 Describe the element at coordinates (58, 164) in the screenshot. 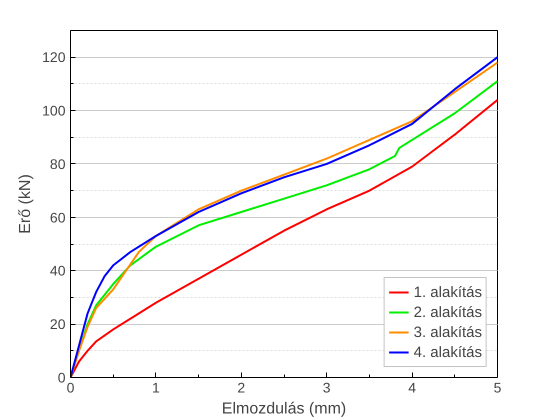

I see `y-tick-label: 80` at that location.